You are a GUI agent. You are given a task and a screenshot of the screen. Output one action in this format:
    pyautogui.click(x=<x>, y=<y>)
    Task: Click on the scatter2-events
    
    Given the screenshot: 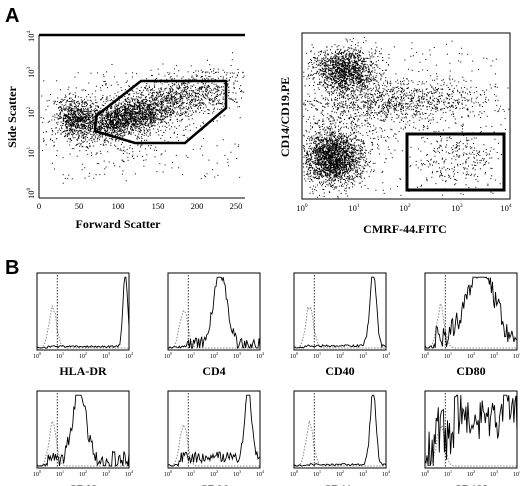 What is the action you would take?
    pyautogui.click(x=406, y=117)
    